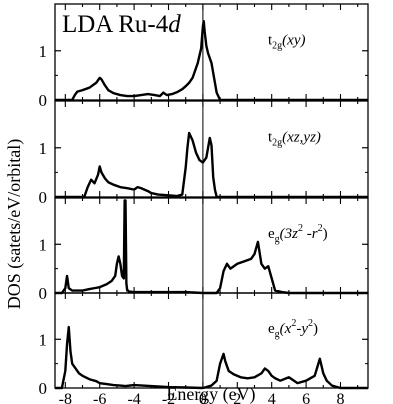 The image size is (393, 404). What do you see at coordinates (306, 397) in the screenshot?
I see `x-tick-label: 6` at bounding box center [306, 397].